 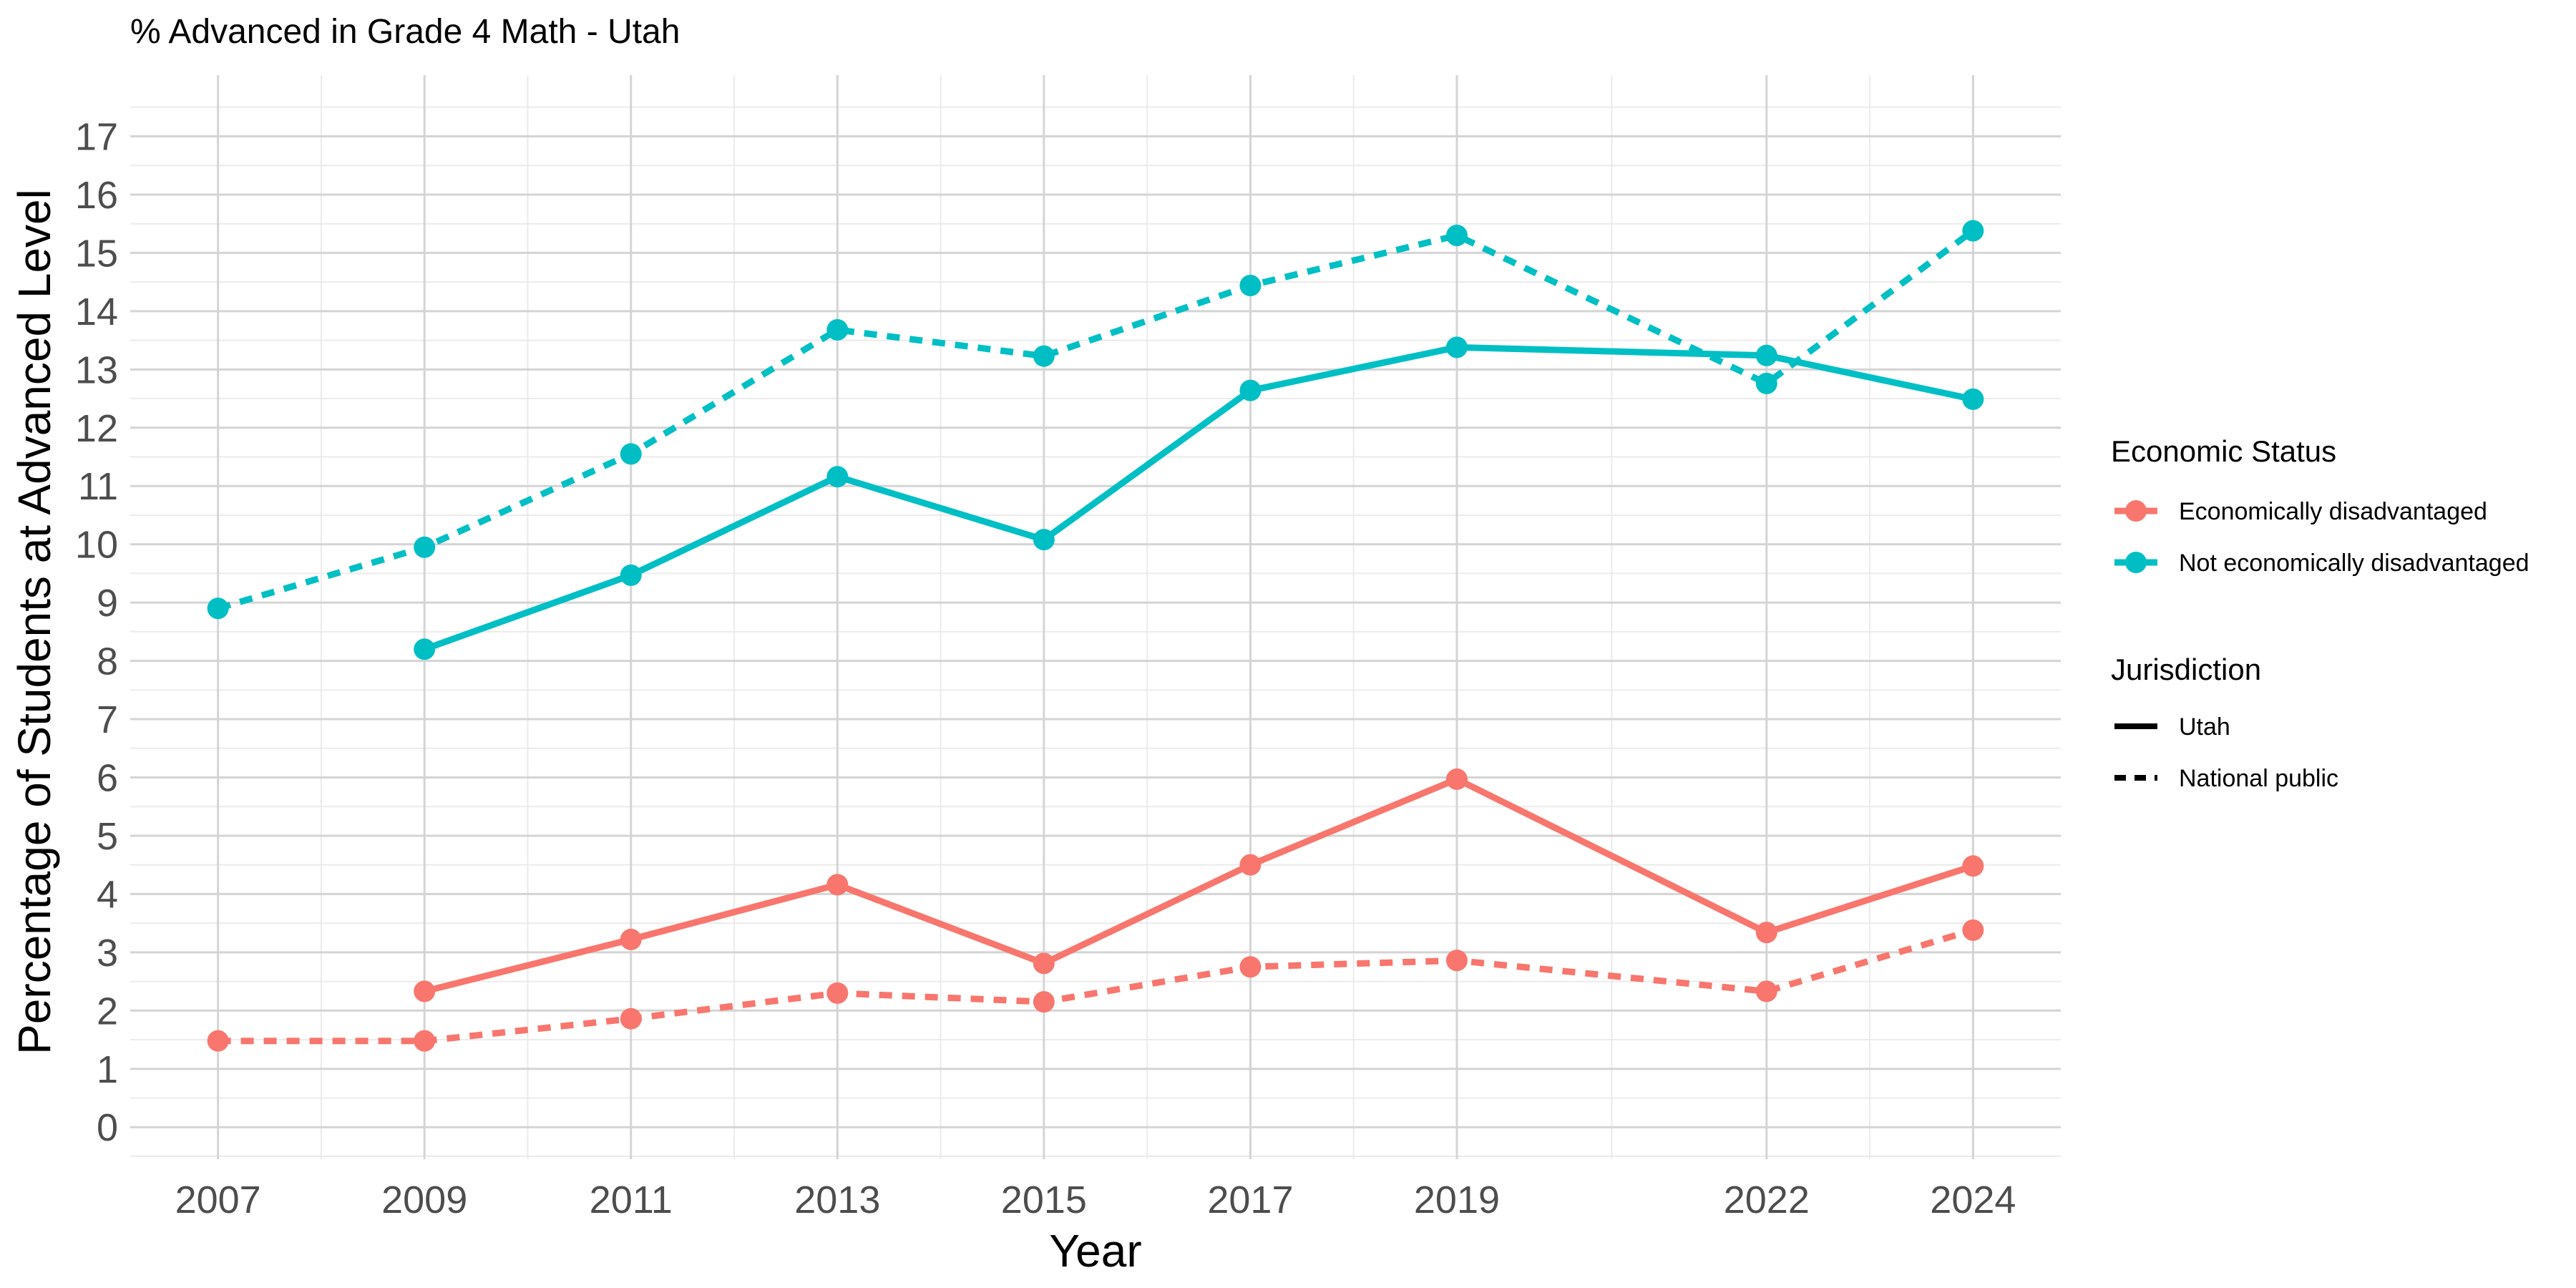 What do you see at coordinates (2333, 511) in the screenshot?
I see `legend-color-label: Economically disadvantaged` at bounding box center [2333, 511].